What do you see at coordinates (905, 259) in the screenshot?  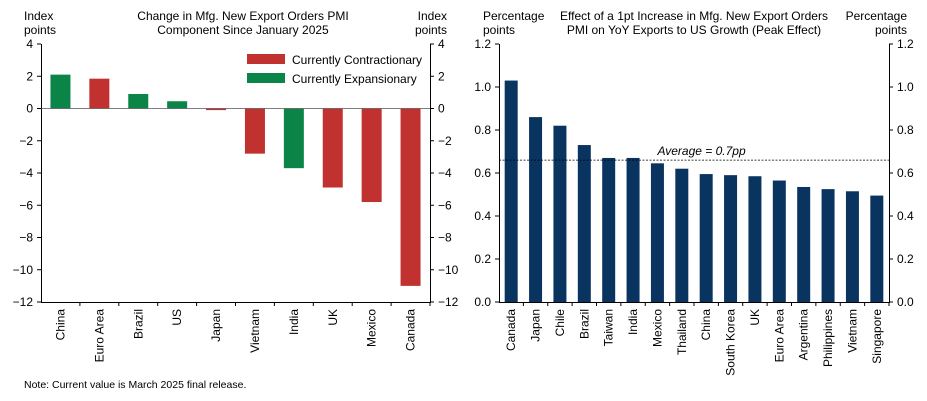 I see `right-ytick-label-right: 0.2` at bounding box center [905, 259].